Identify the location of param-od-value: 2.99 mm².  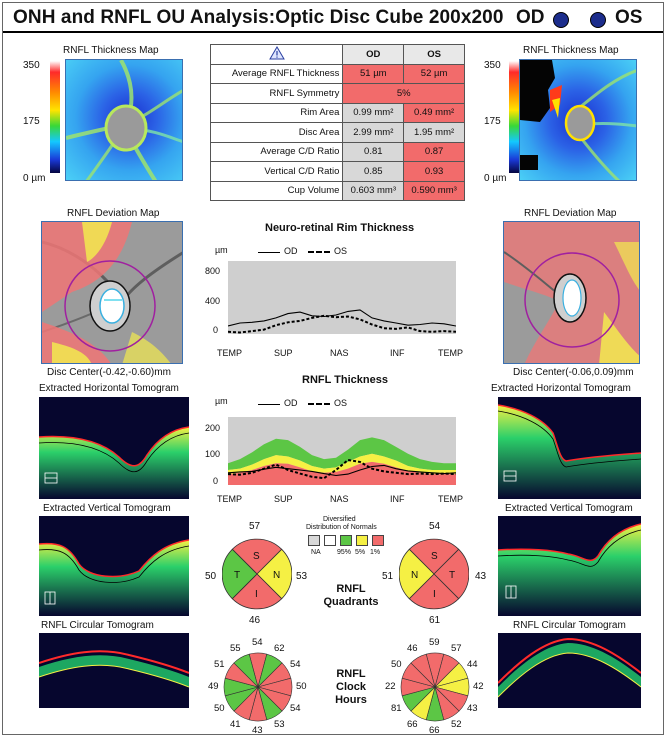
(373, 132).